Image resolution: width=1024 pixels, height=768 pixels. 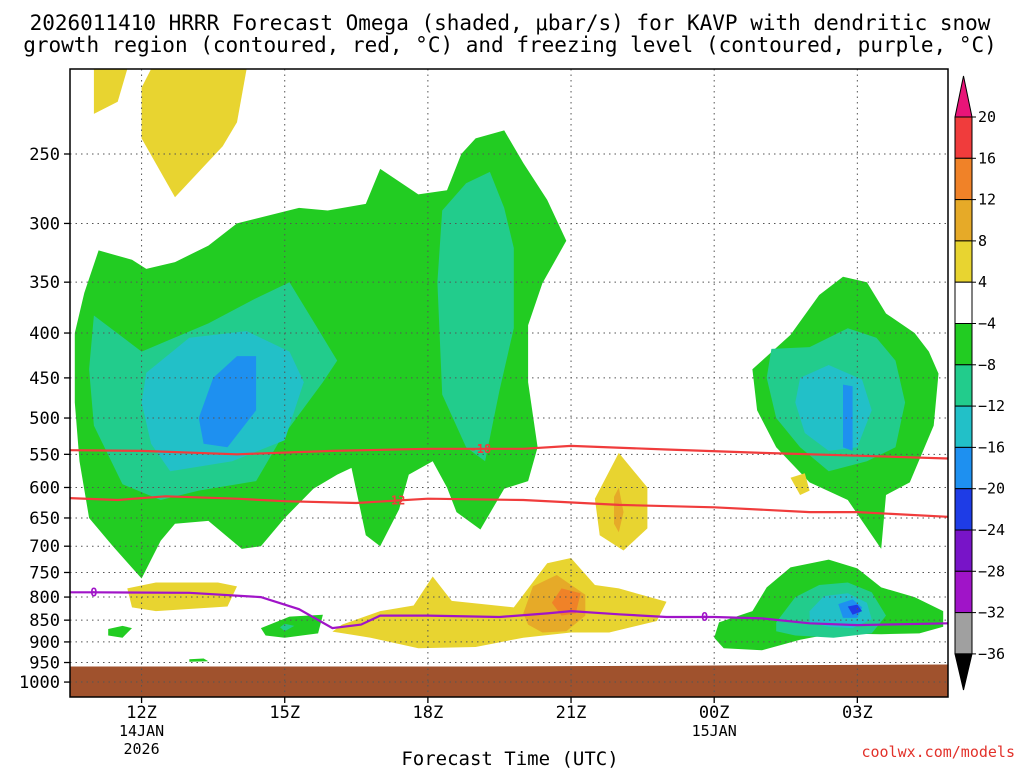 I want to click on contour-line--18, so click(x=509, y=452).